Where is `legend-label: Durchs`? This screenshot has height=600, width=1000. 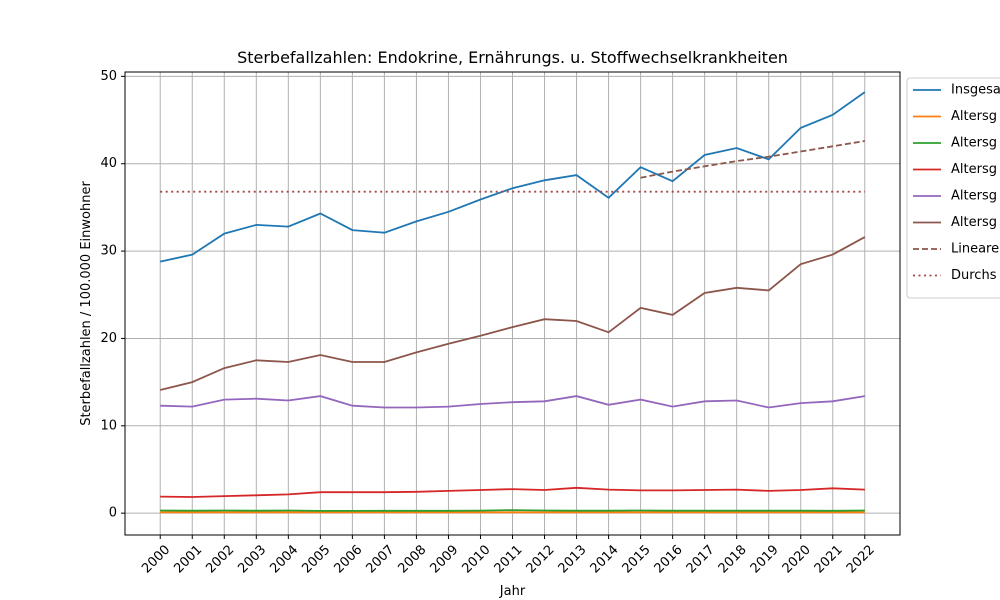 legend-label: Durchs is located at coordinates (974, 275).